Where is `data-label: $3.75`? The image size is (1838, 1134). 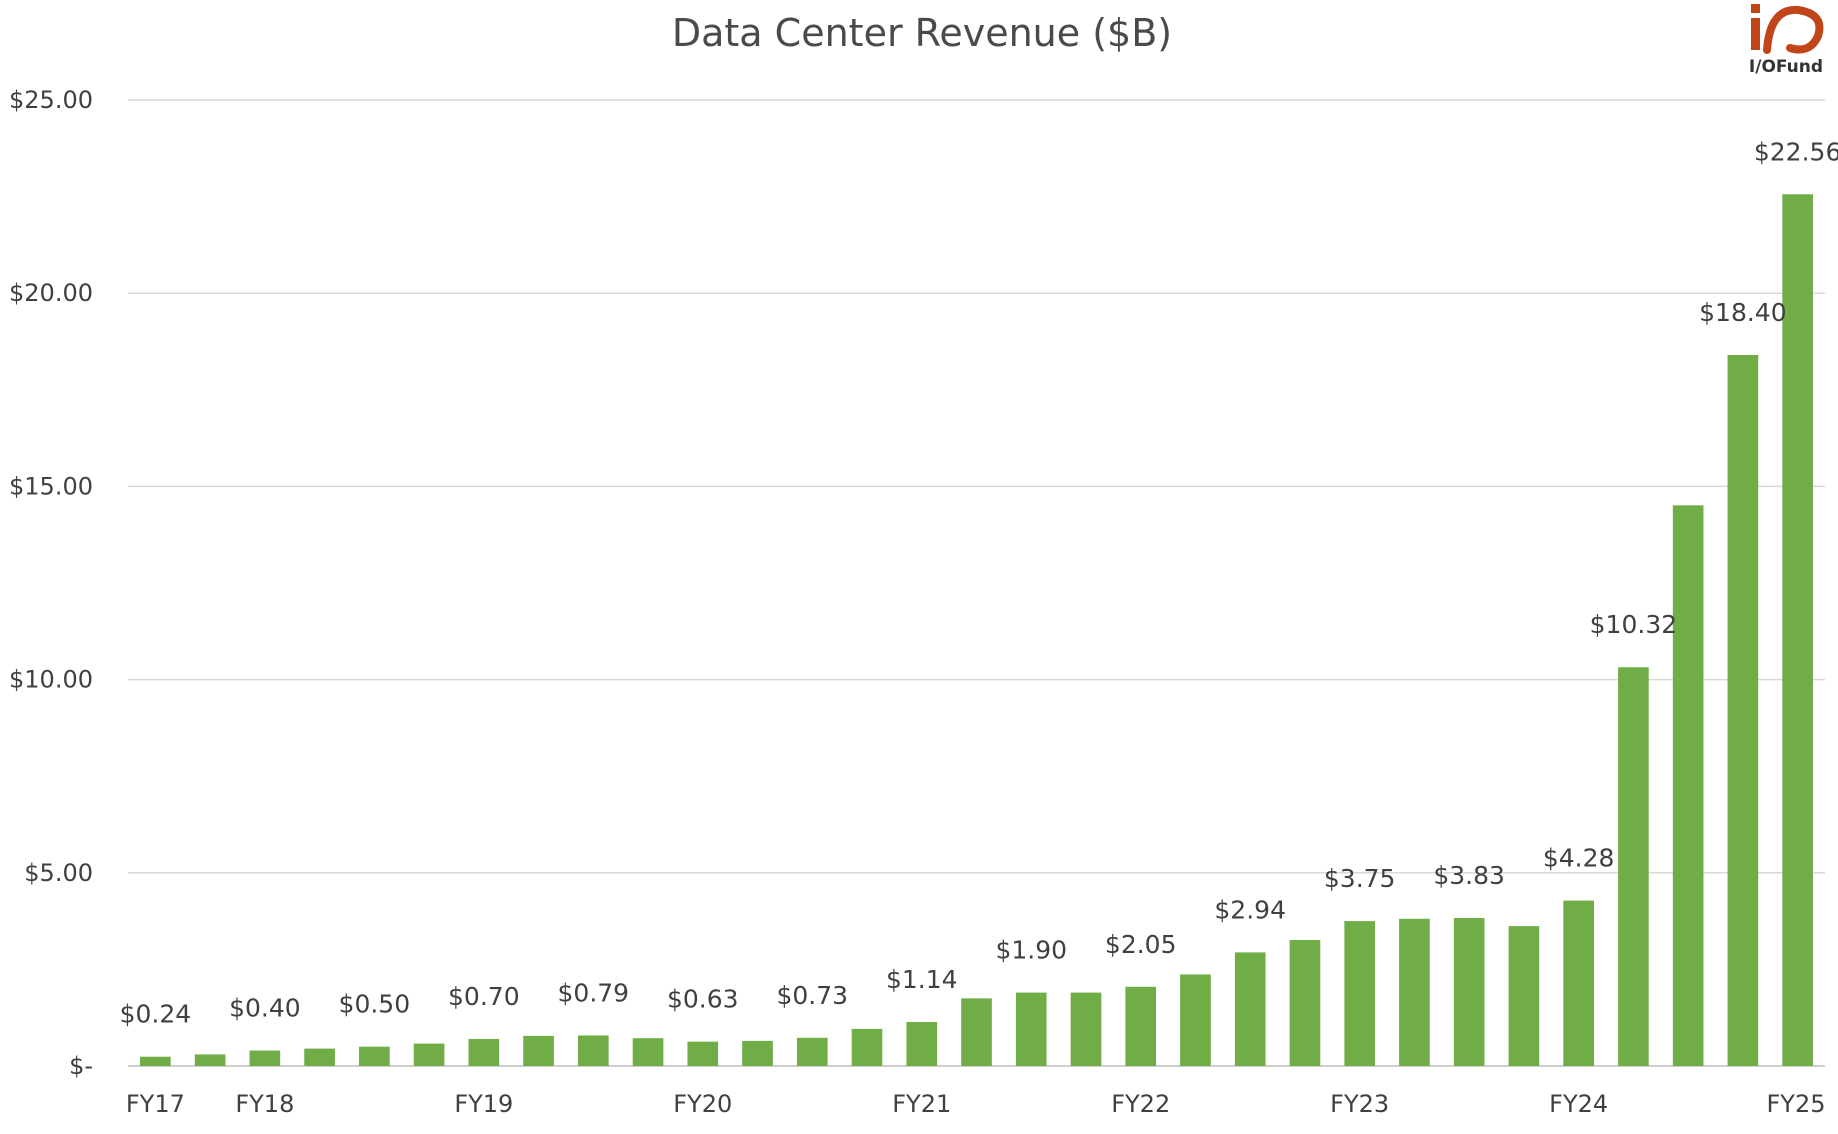
data-label: $3.75 is located at coordinates (1360, 878).